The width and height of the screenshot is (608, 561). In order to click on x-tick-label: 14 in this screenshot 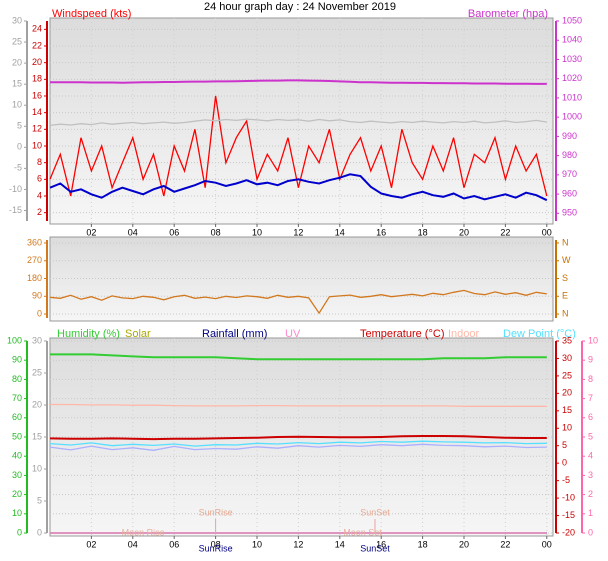, I will do `click(340, 544)`.